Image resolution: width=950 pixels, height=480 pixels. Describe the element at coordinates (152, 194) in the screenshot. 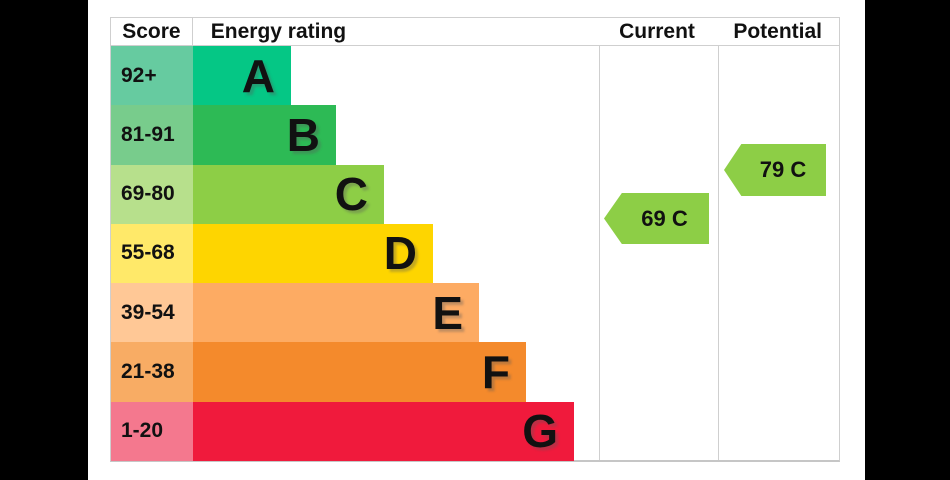

I see `score-range-label: 69-80` at that location.